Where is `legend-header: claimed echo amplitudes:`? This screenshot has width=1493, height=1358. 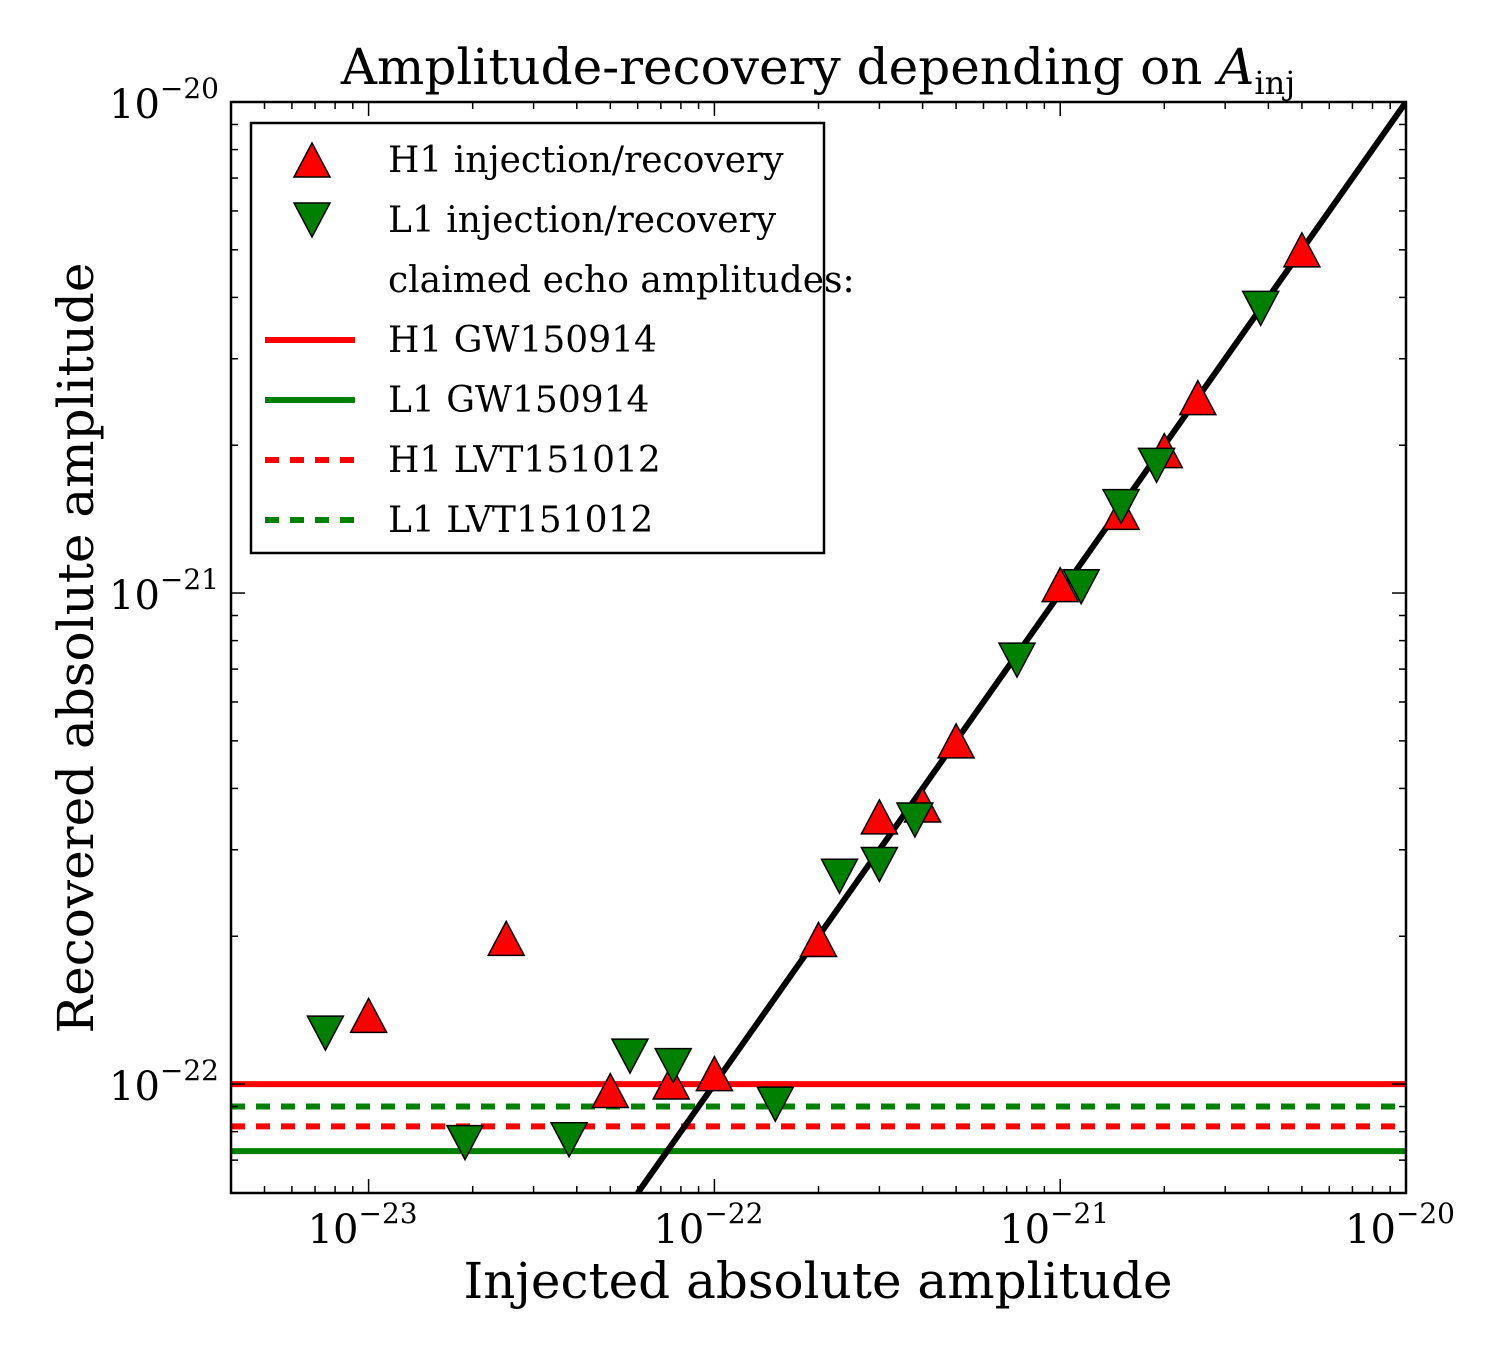 legend-header: claimed echo amplitudes: is located at coordinates (621, 280).